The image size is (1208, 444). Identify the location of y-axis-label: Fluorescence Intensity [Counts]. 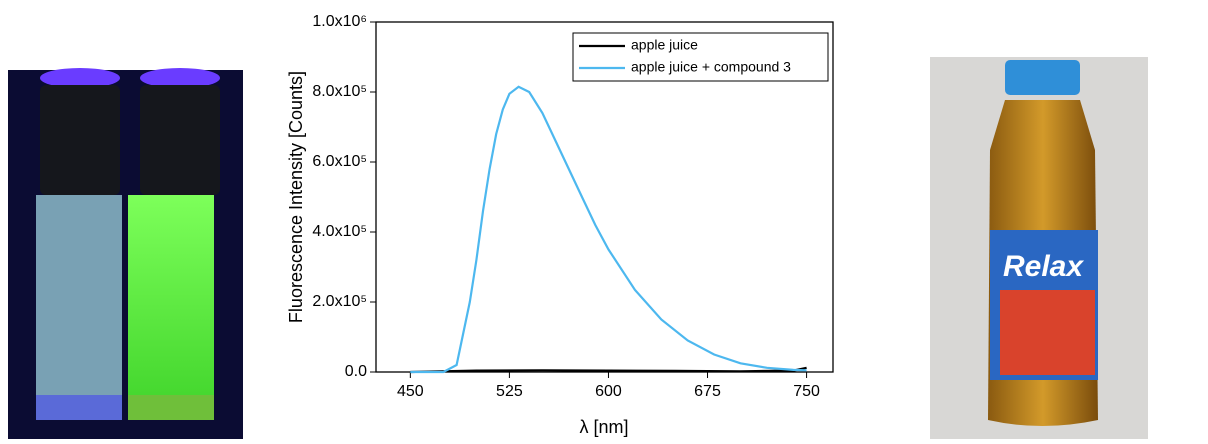
(296, 197).